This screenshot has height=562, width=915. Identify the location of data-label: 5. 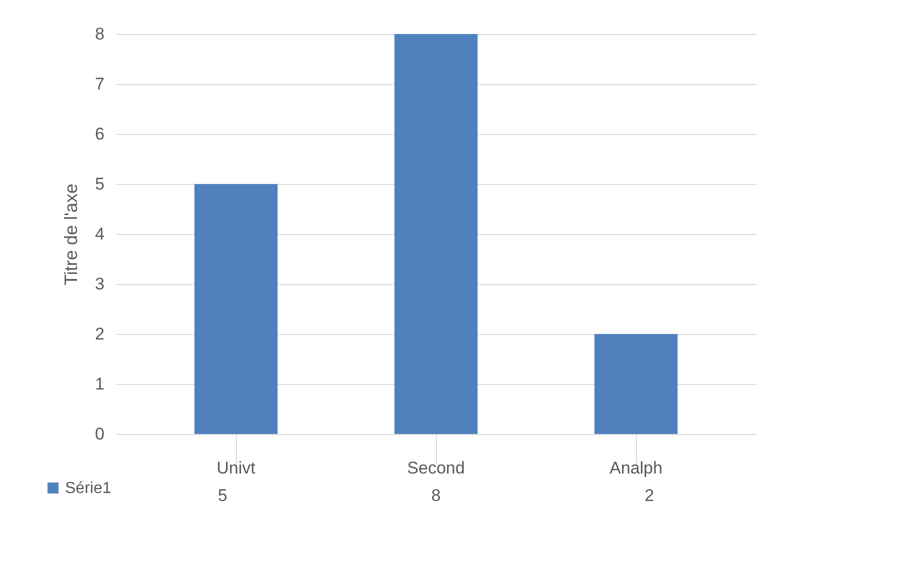
(223, 495).